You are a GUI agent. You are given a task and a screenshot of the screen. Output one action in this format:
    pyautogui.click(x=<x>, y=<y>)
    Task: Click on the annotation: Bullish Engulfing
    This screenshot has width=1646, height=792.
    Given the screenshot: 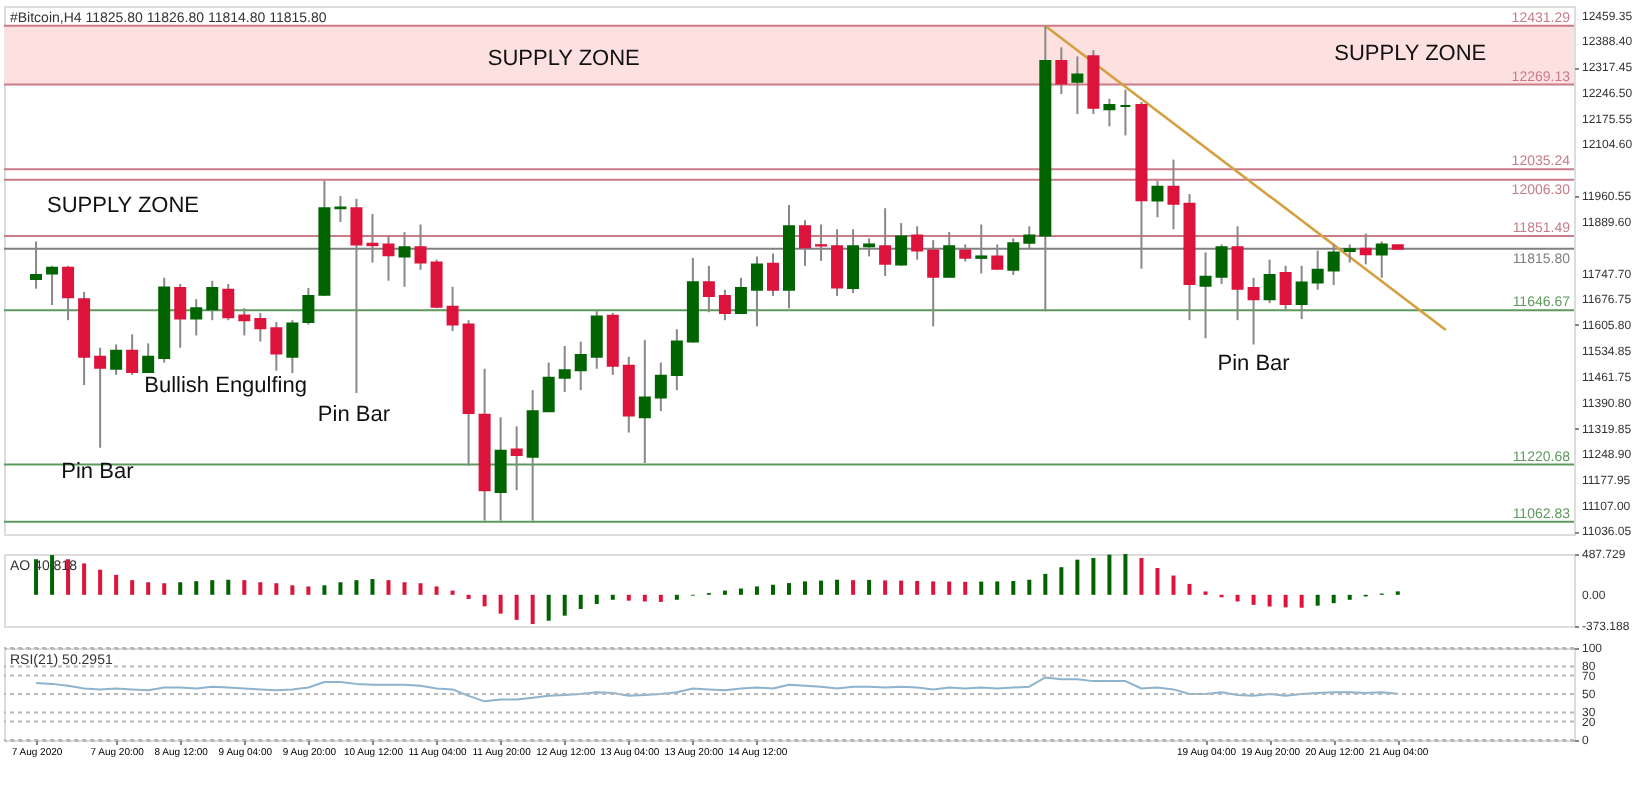 What is the action you would take?
    pyautogui.click(x=225, y=385)
    